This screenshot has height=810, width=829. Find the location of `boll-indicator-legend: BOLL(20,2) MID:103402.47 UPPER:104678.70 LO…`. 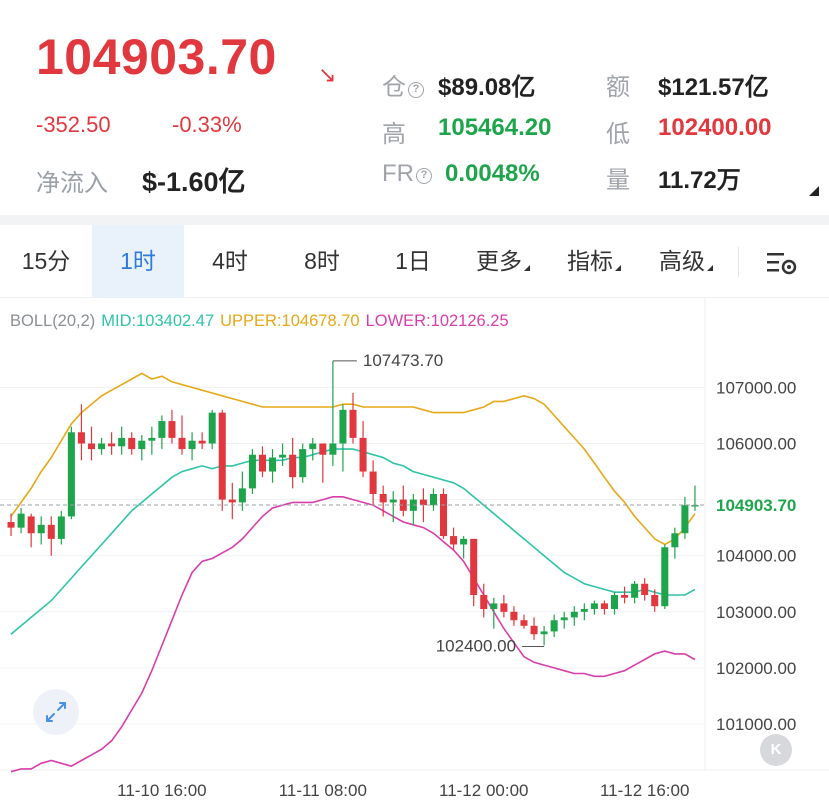

boll-indicator-legend: BOLL(20,2) MID:103402.47 UPPER:104678.70 LO… is located at coordinates (262, 321).